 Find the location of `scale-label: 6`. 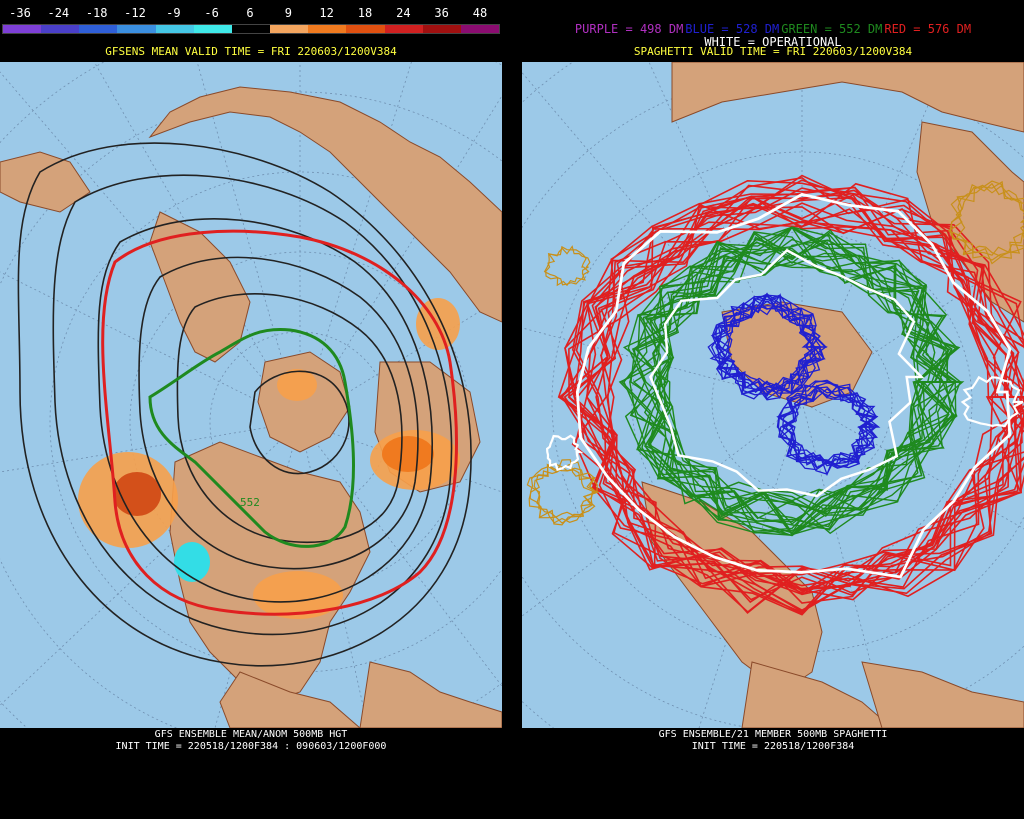

scale-label: 6 is located at coordinates (250, 13).